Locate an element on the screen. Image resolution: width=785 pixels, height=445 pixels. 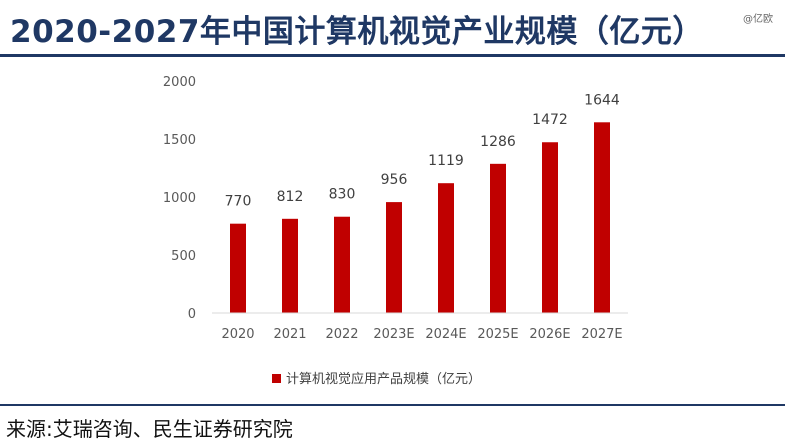
title-divider is located at coordinates (392, 55).